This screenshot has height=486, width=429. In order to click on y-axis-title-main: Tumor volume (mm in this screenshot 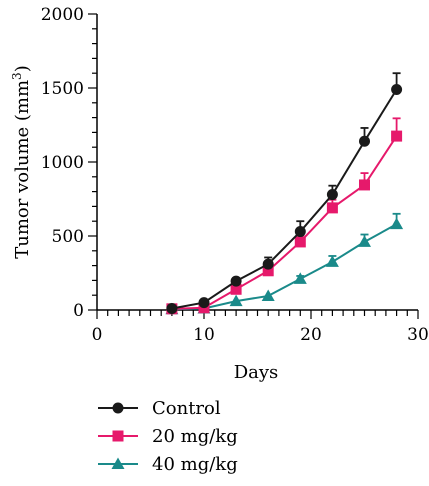, I will do `click(22, 169)`.